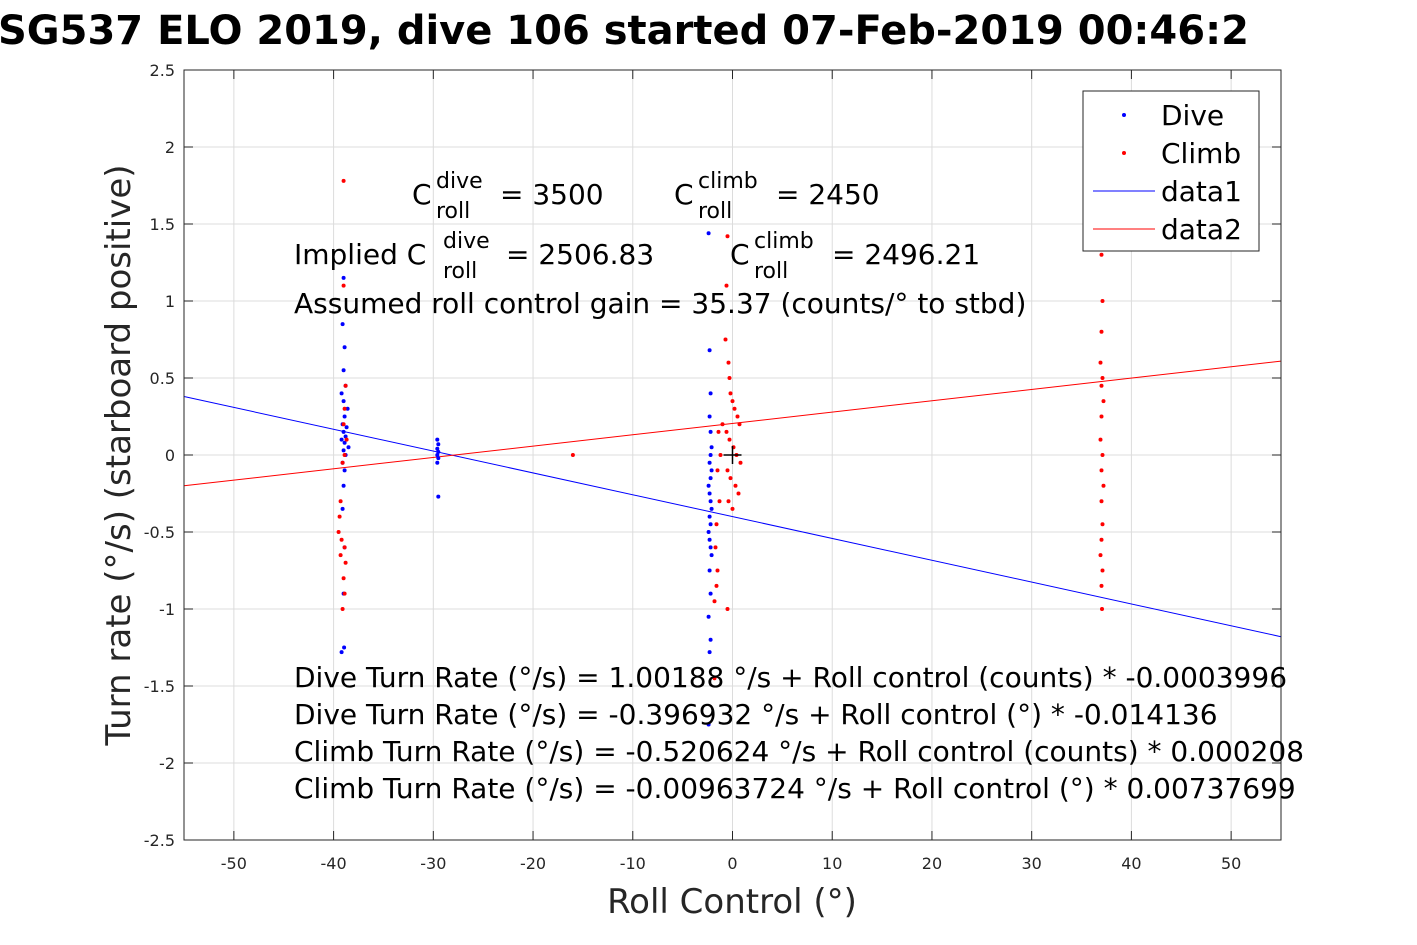 Image resolution: width=1417 pixels, height=945 pixels. Describe the element at coordinates (360, 254) in the screenshot. I see `implied-prefix: Implied C` at that location.